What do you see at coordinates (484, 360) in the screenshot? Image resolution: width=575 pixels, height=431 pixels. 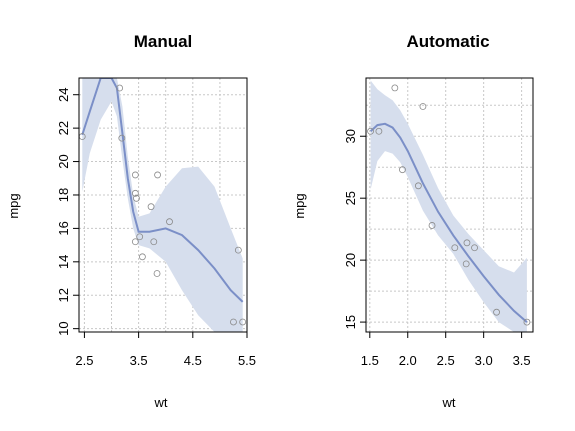 I see `x-tick-label: 3.0` at bounding box center [484, 360].